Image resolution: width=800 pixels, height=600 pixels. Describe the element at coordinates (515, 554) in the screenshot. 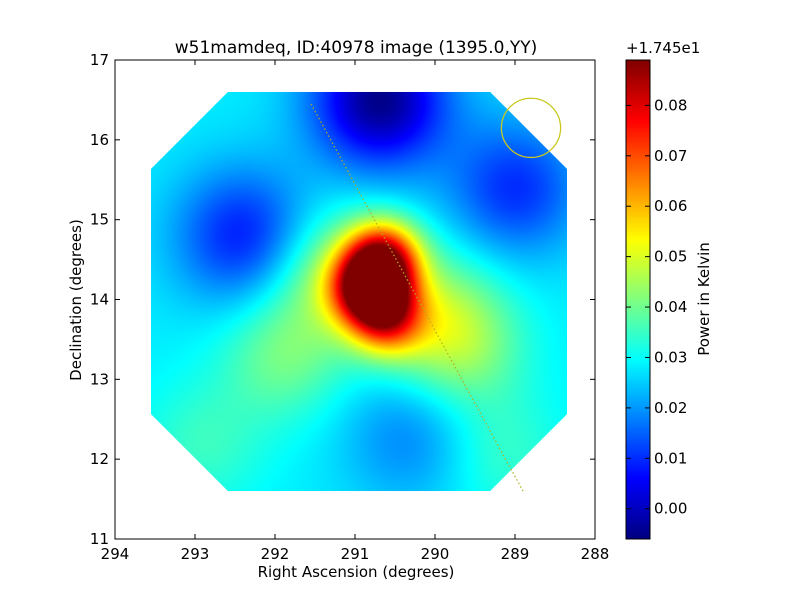

I see `x-tick-label: 289` at that location.